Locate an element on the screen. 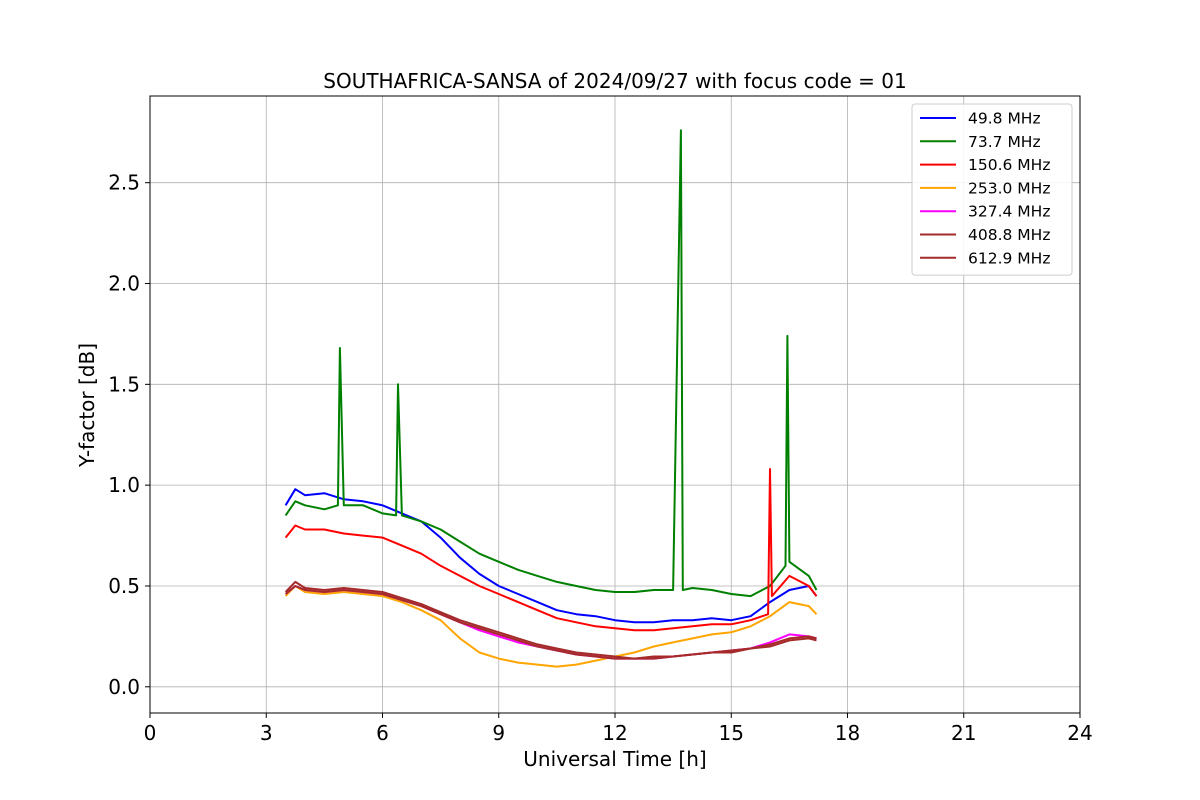 The image size is (1200, 800). legend-label: 49.8 MHz is located at coordinates (1004, 119).